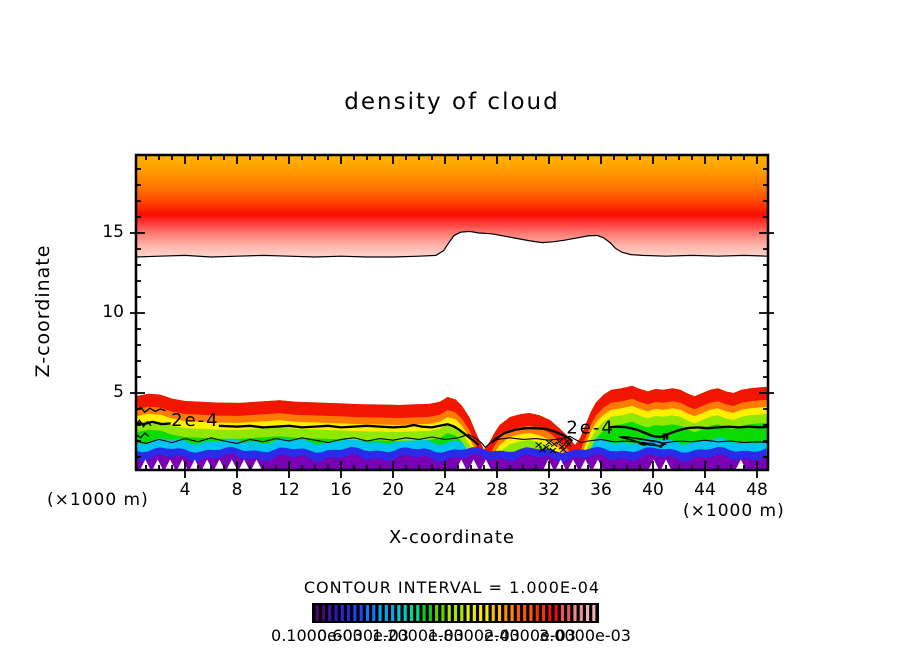 The width and height of the screenshot is (904, 654). I want to click on yellow-ribbon, so click(452, 437).